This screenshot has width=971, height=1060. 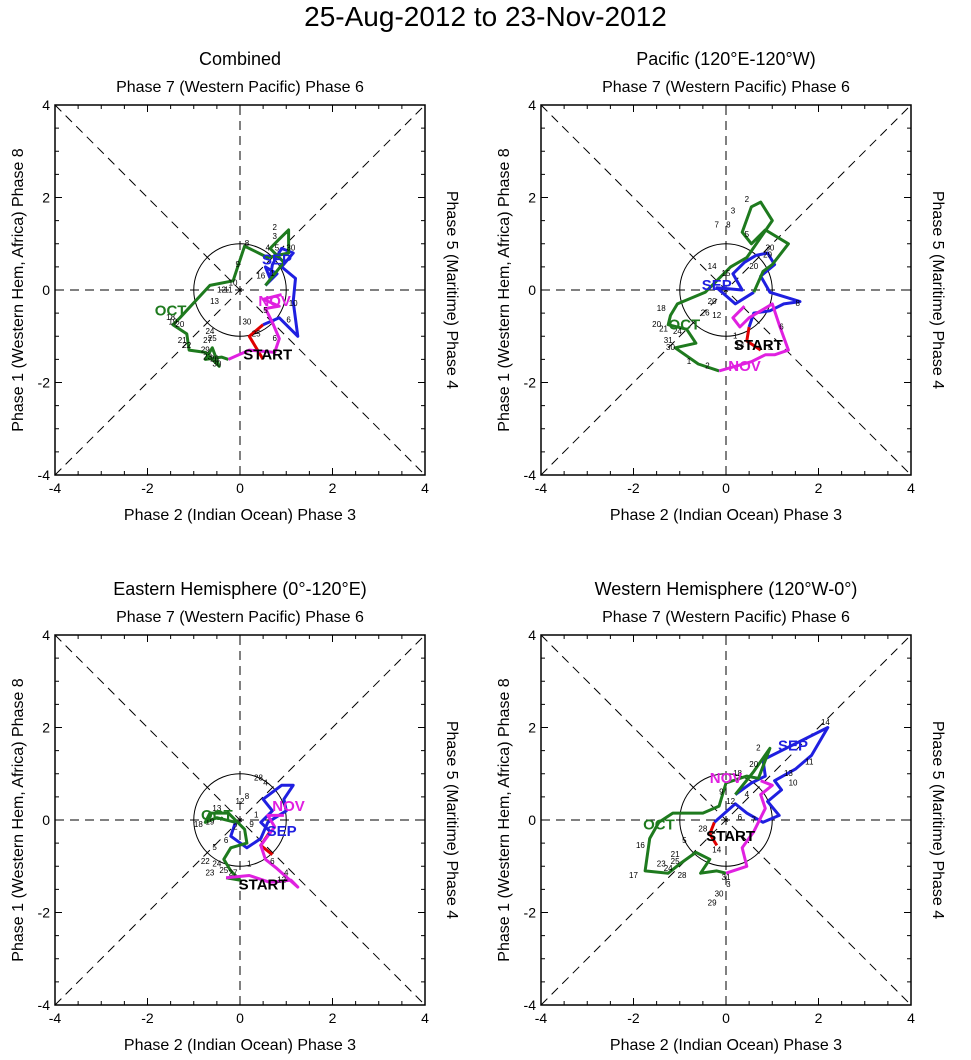 What do you see at coordinates (179, 324) in the screenshot?
I see `day-label: 20` at bounding box center [179, 324].